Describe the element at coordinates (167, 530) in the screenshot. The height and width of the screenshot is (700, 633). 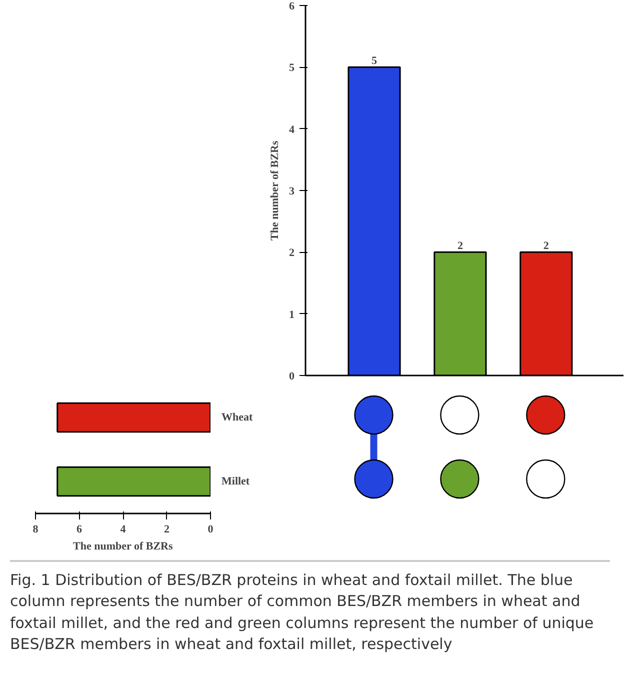
I see `x-tick-label: 2` at that location.